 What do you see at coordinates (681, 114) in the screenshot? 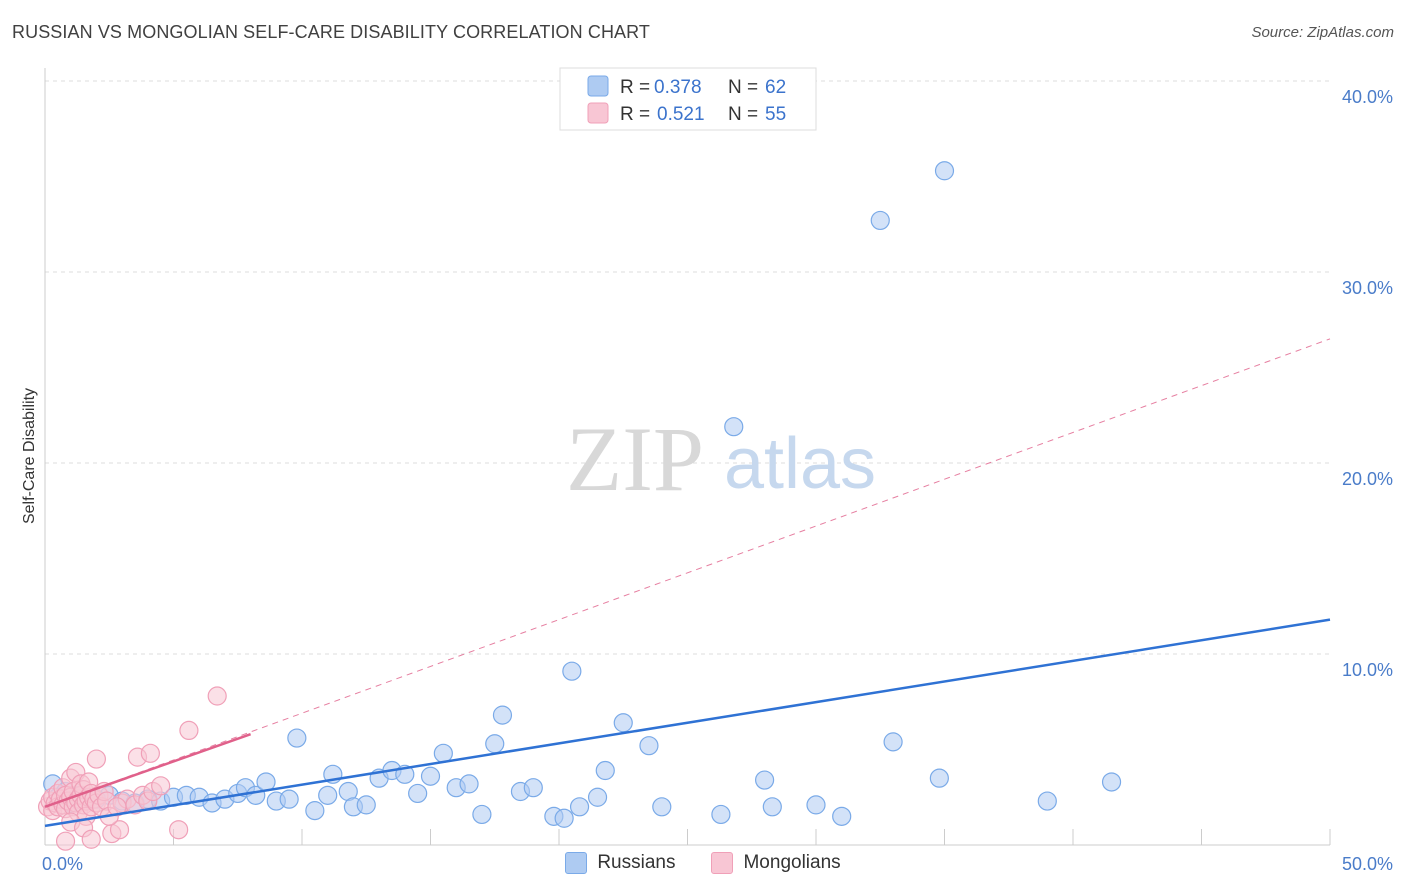
I see `legend-r-value-mongolians: 0.521` at bounding box center [681, 114].